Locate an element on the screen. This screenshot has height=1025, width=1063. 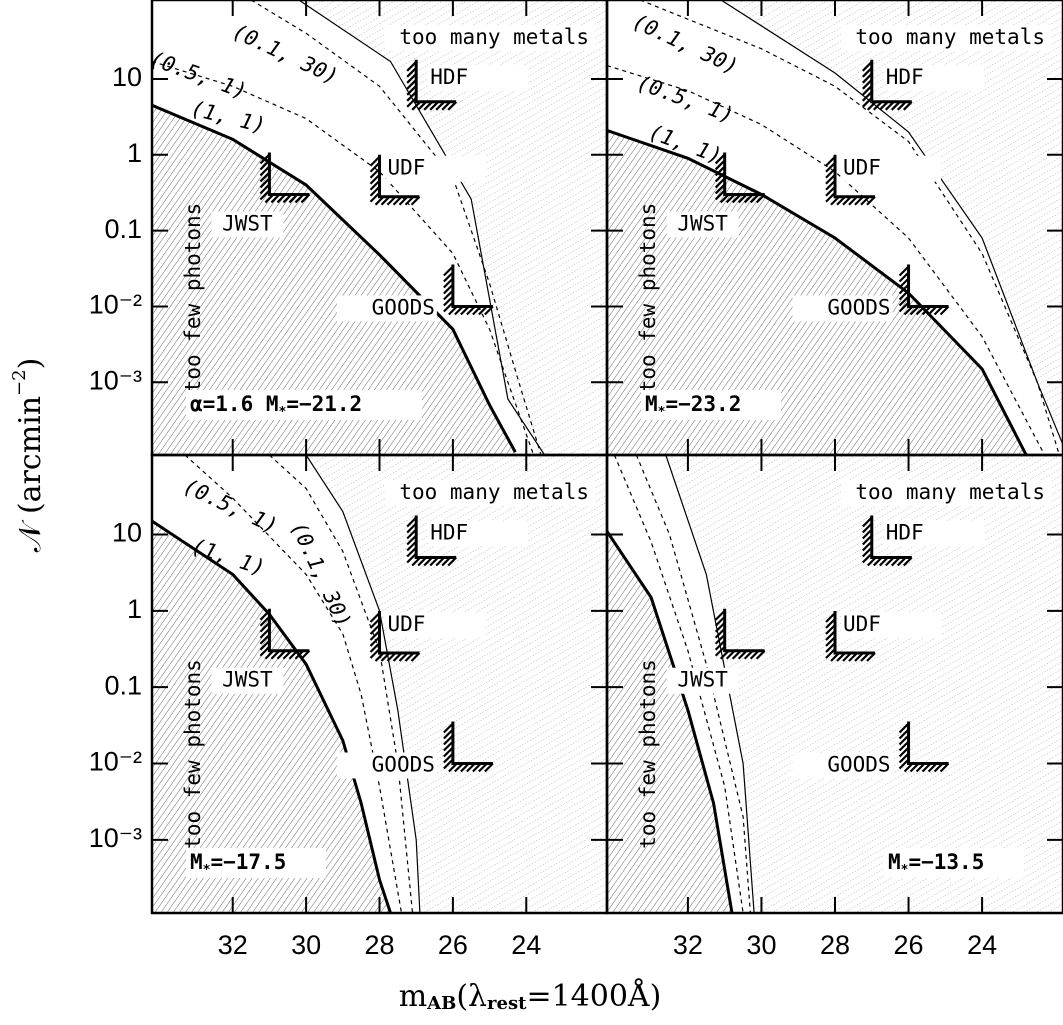
annotation-part: =−21.2 is located at coordinates (324, 404).